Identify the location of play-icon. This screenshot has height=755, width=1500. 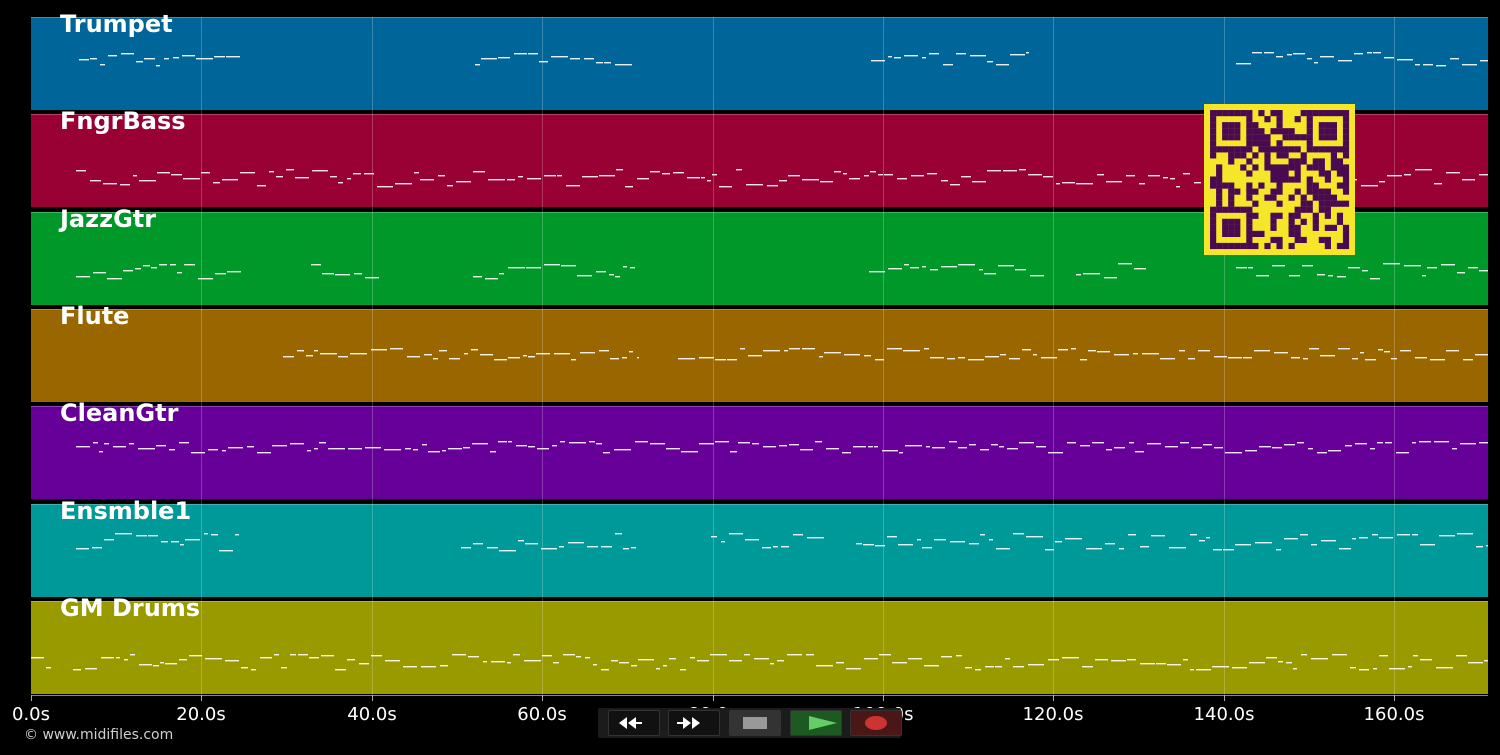
(823, 723).